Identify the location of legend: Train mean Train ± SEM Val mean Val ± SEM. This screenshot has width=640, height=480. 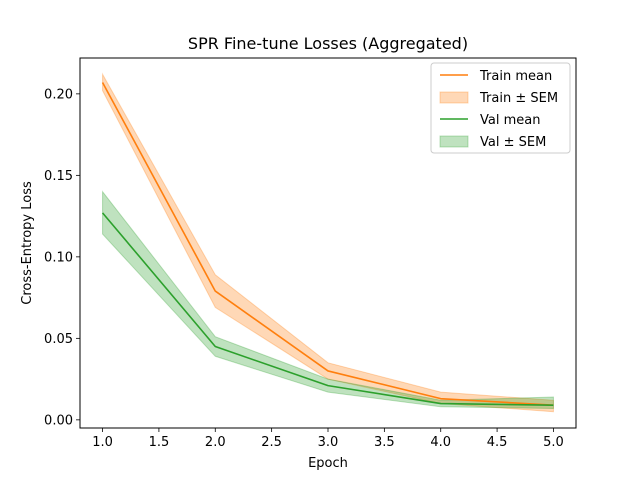
(500, 108).